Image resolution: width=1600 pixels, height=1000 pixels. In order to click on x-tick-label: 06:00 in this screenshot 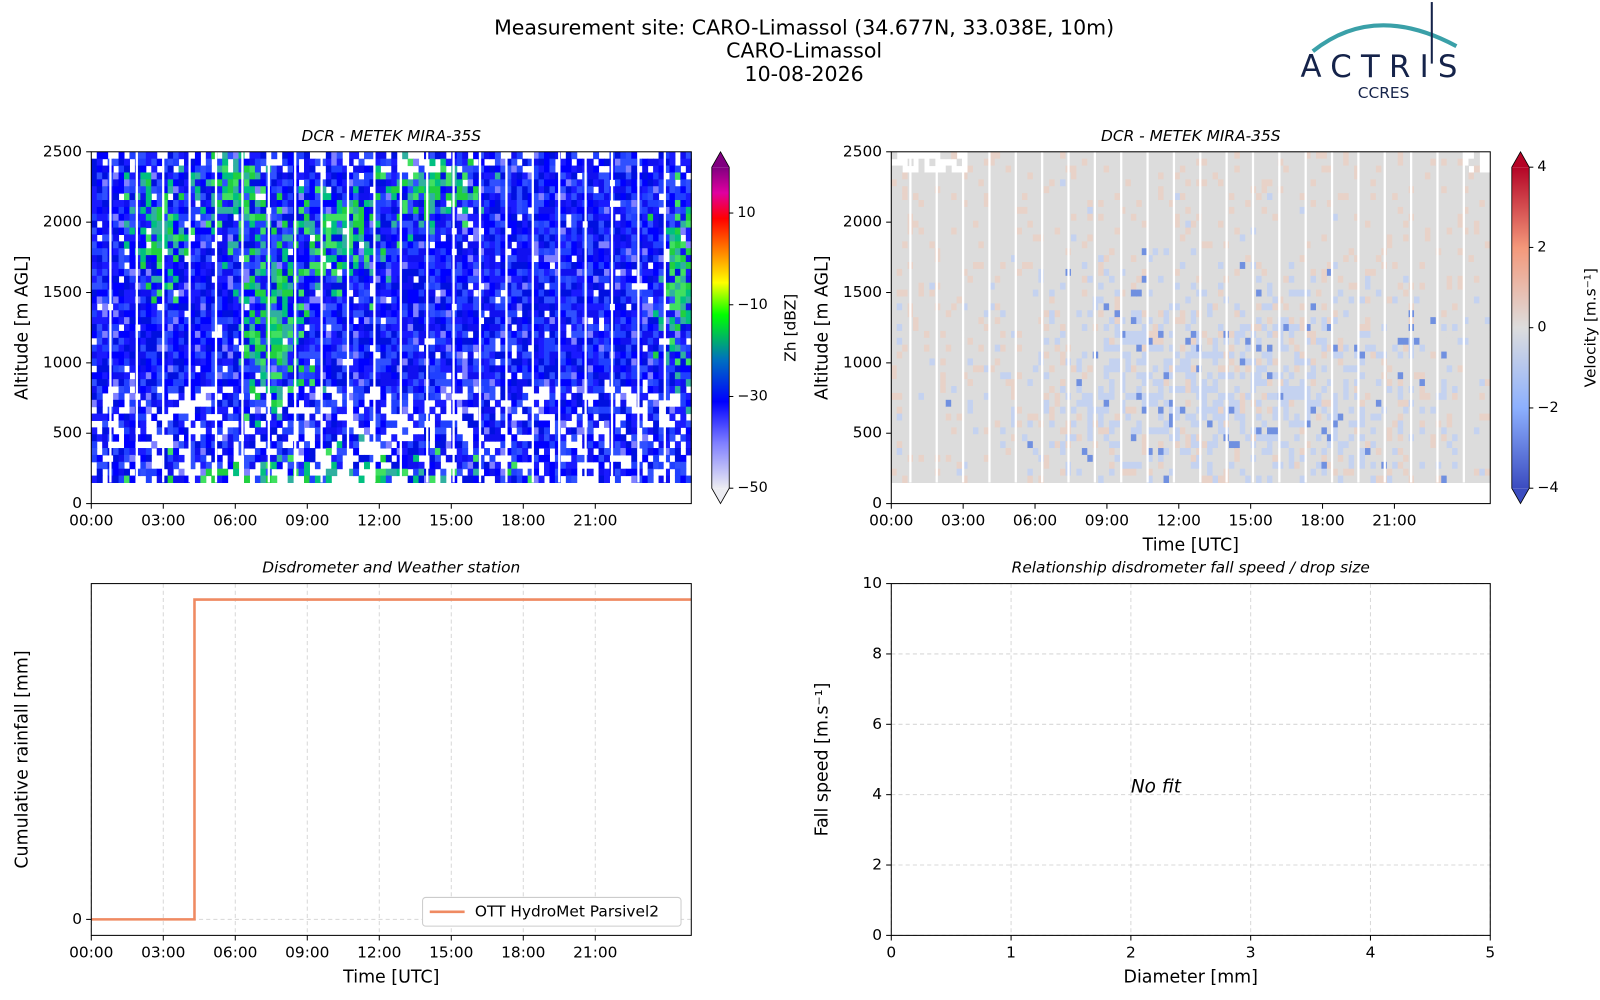, I will do `click(235, 521)`.